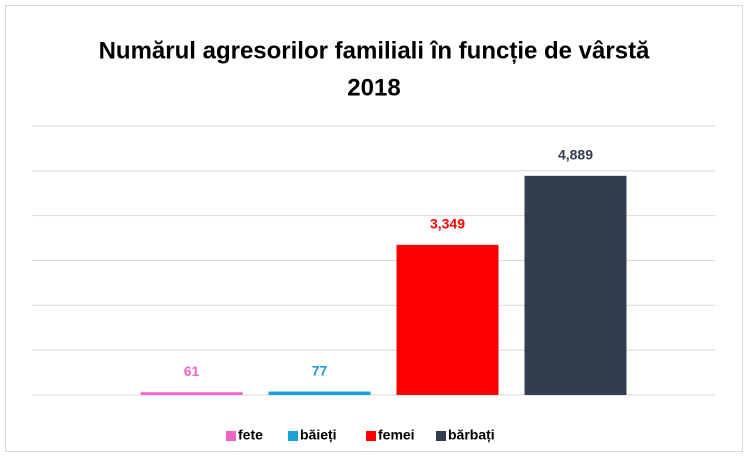  I want to click on data-label: 4,889, so click(575, 155).